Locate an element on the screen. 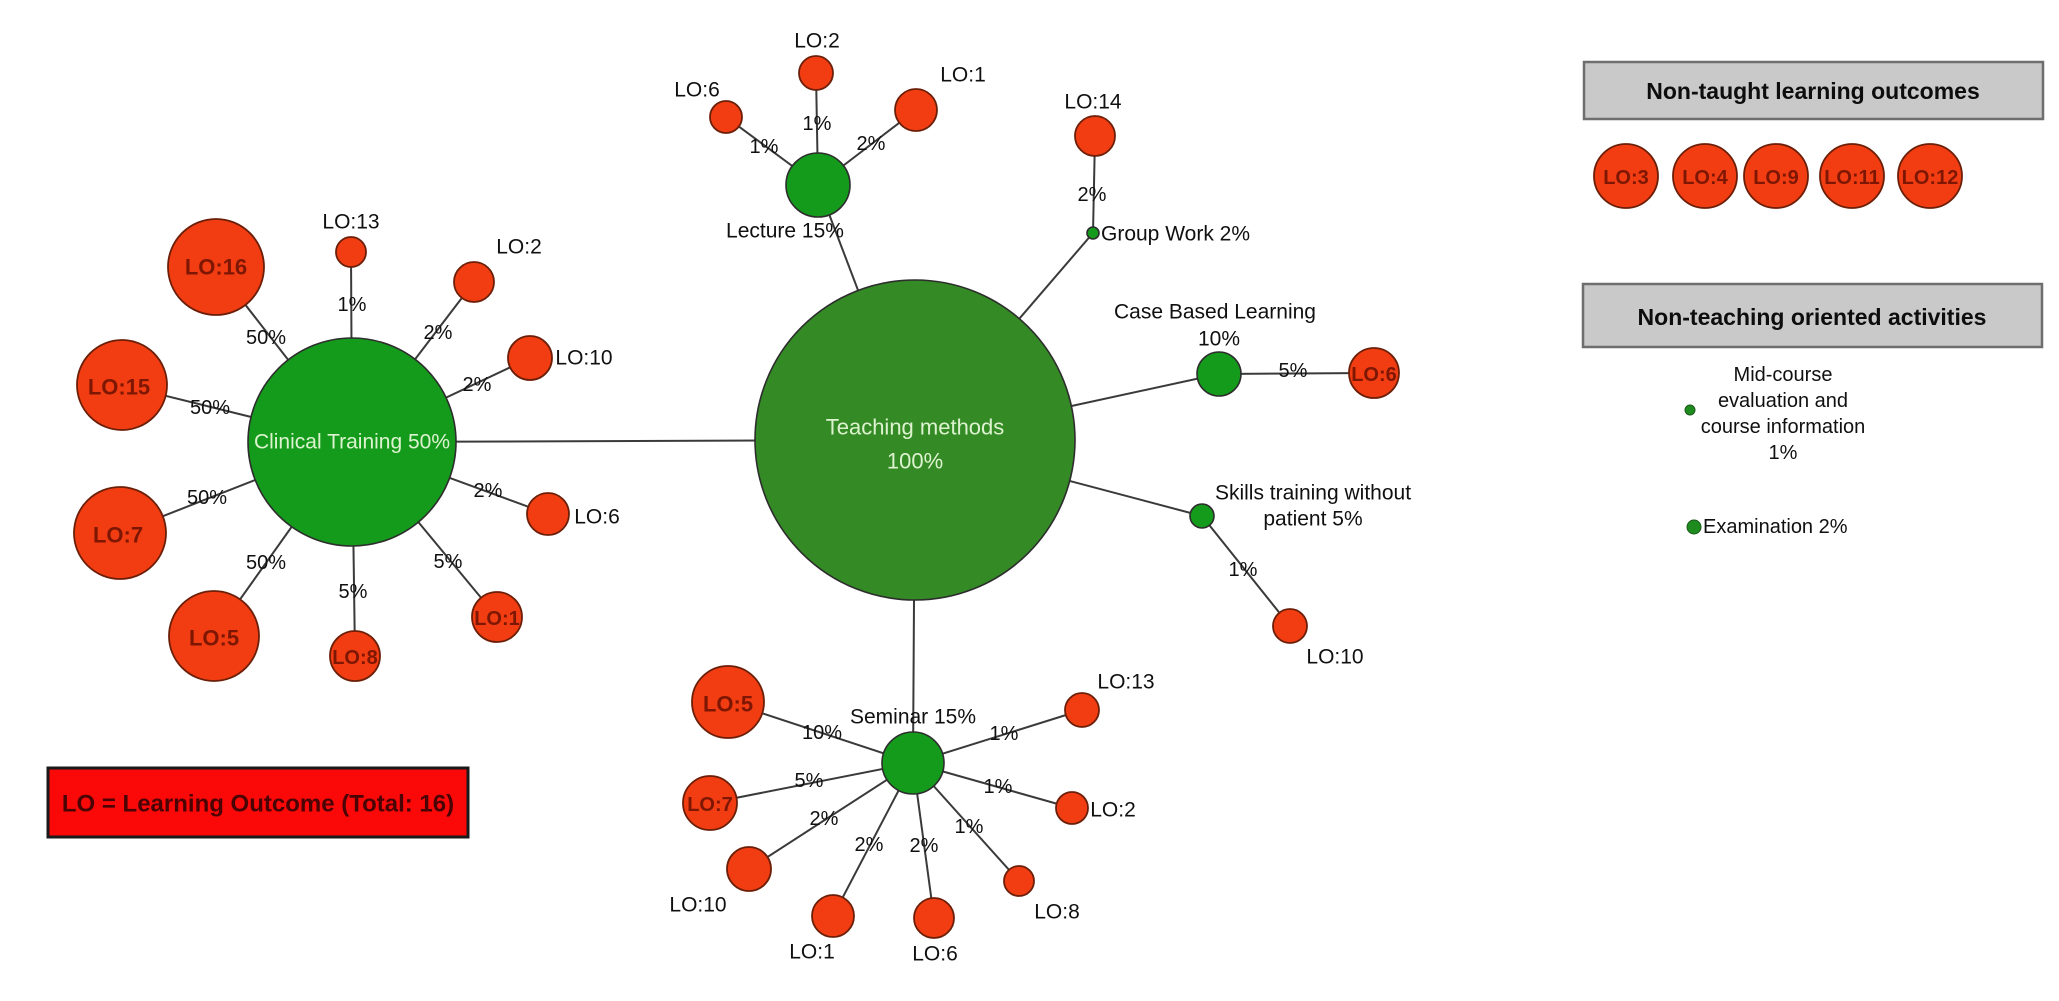 The height and width of the screenshot is (1001, 2059). case-based-node is located at coordinates (1219, 374).